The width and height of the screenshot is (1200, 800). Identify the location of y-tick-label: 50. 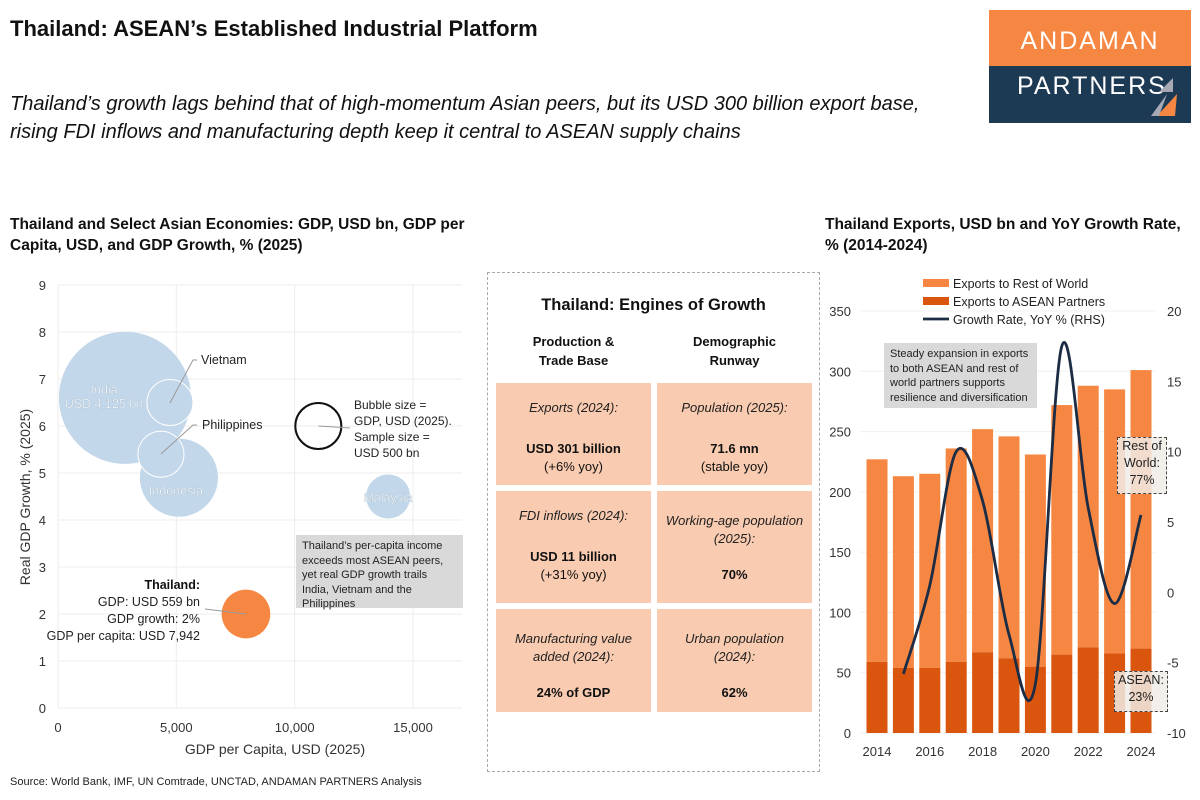
(844, 673).